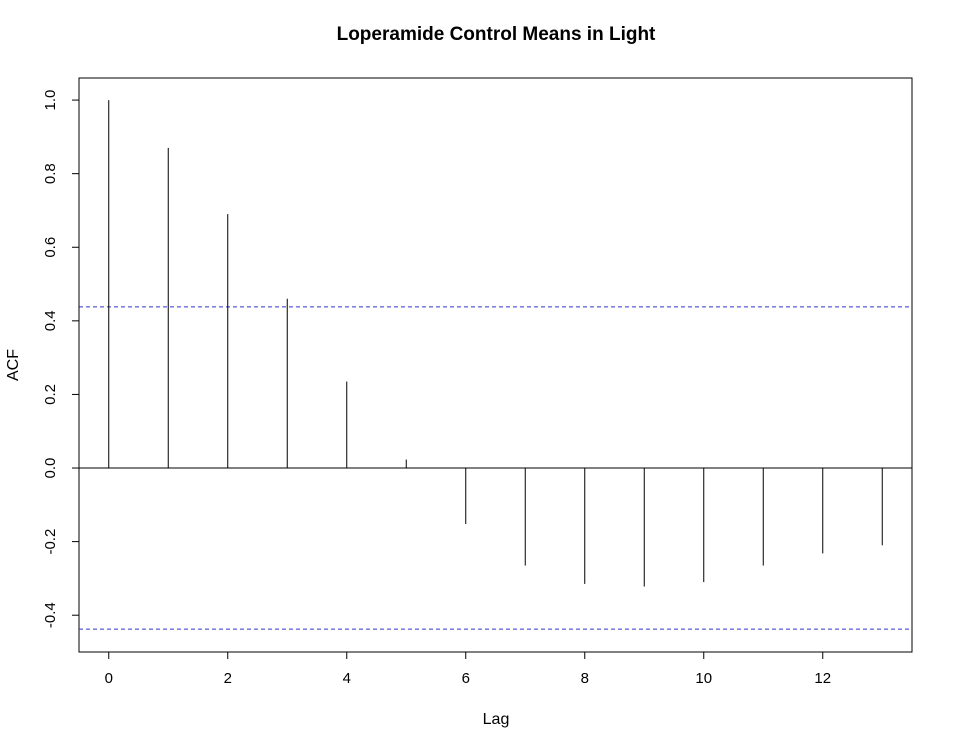 The image size is (953, 750). I want to click on x-axis: 0 2 4 6 8 10 12, so click(468, 669).